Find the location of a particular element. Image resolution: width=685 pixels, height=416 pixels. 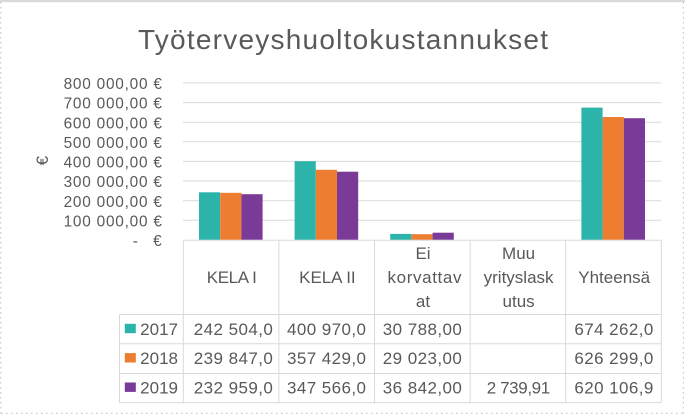

svg-text: at is located at coordinates (423, 301).